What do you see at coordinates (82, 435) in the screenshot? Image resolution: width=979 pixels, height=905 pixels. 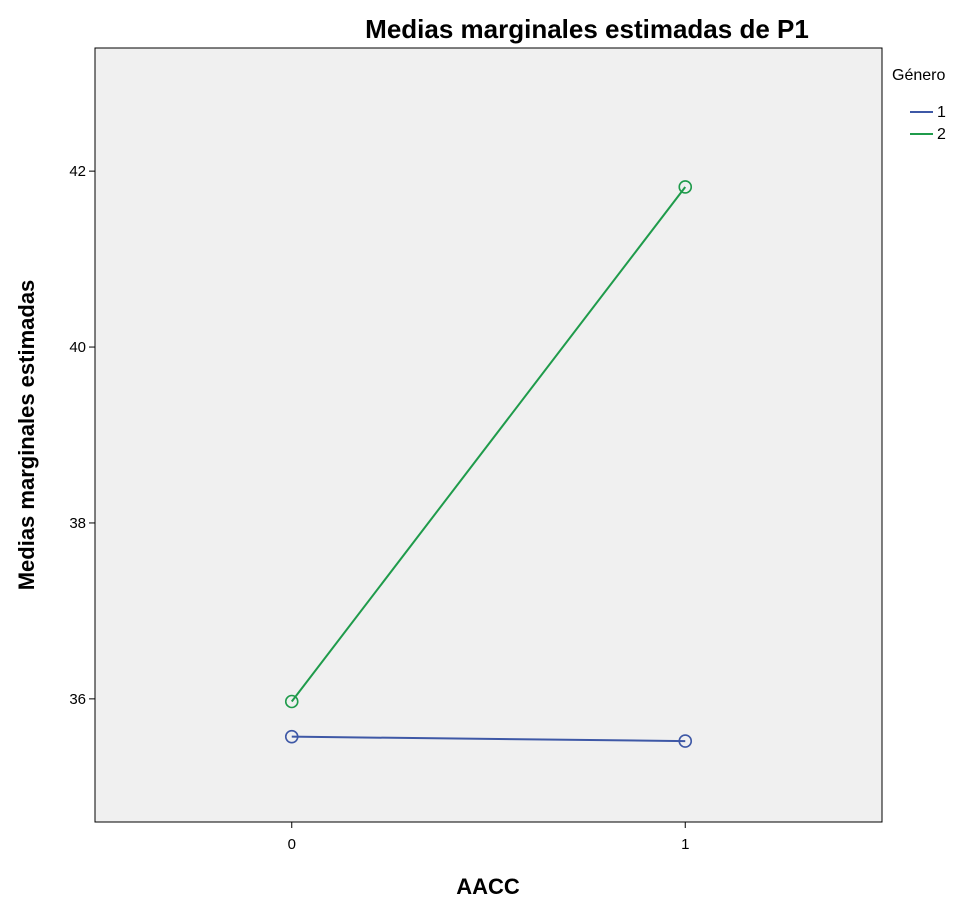 I see `y-axis: 36 38 40 42` at bounding box center [82, 435].